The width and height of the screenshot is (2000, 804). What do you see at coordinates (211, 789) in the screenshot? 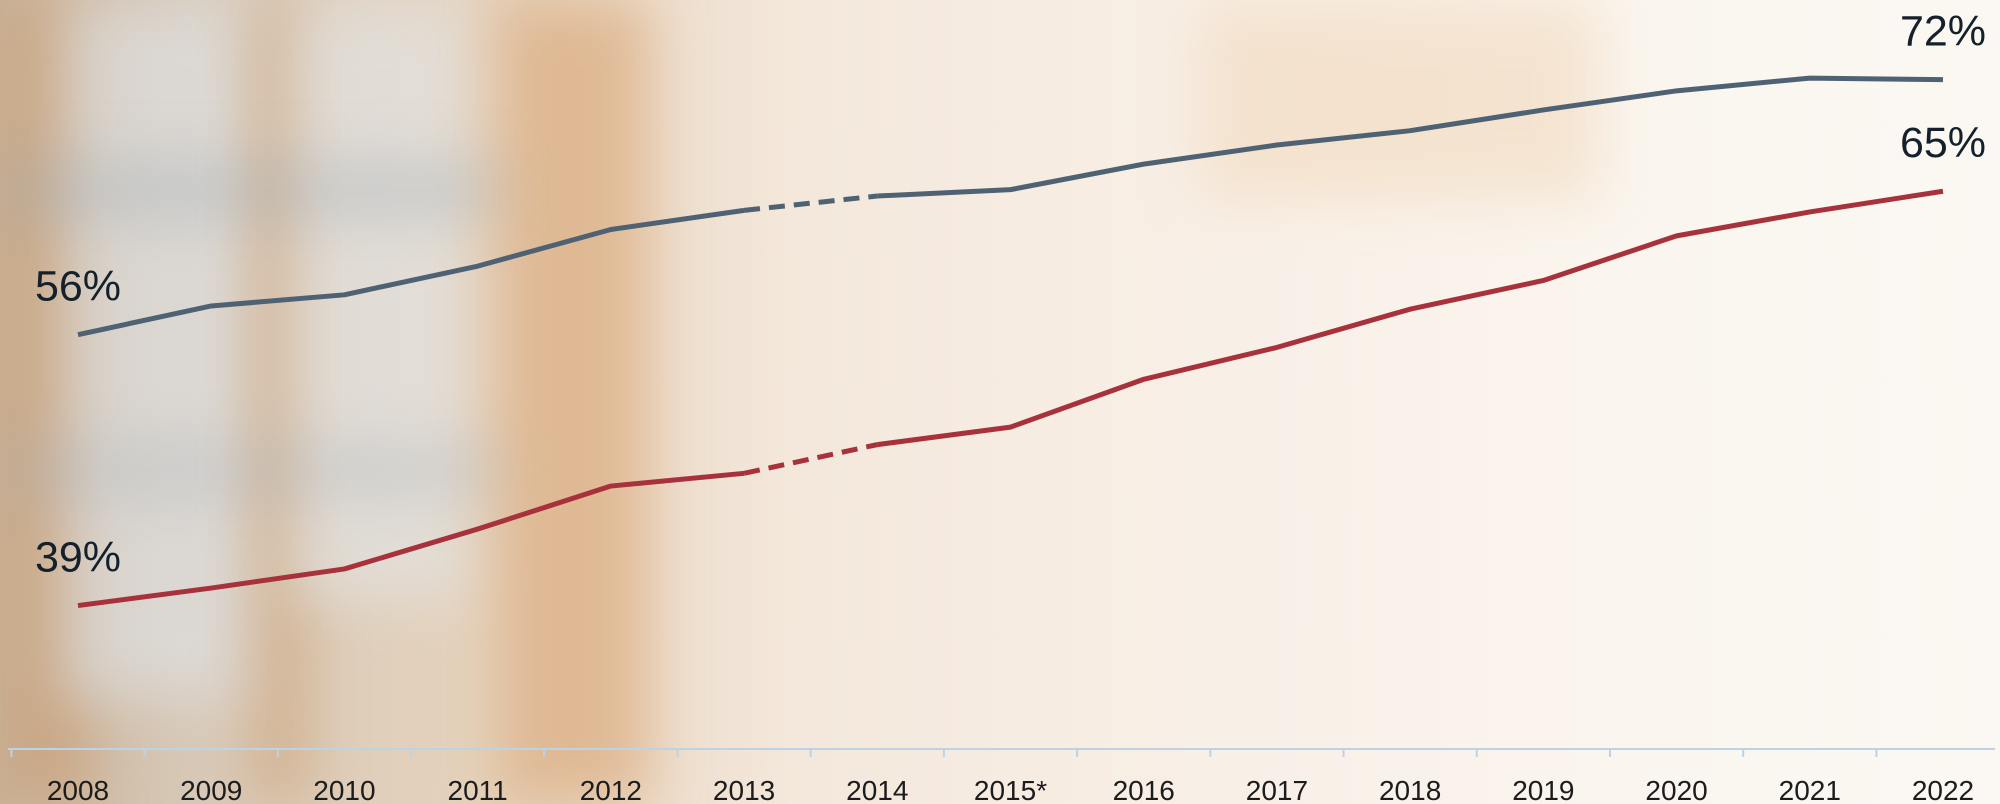
I see `x-tick-label: 2009` at bounding box center [211, 789].